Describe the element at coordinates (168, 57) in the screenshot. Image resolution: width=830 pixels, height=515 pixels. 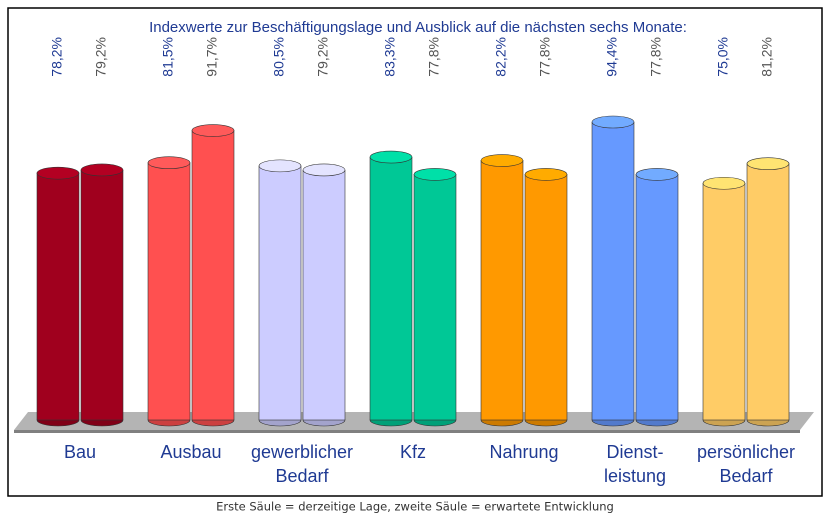
I see `value-label: 81,5%` at that location.